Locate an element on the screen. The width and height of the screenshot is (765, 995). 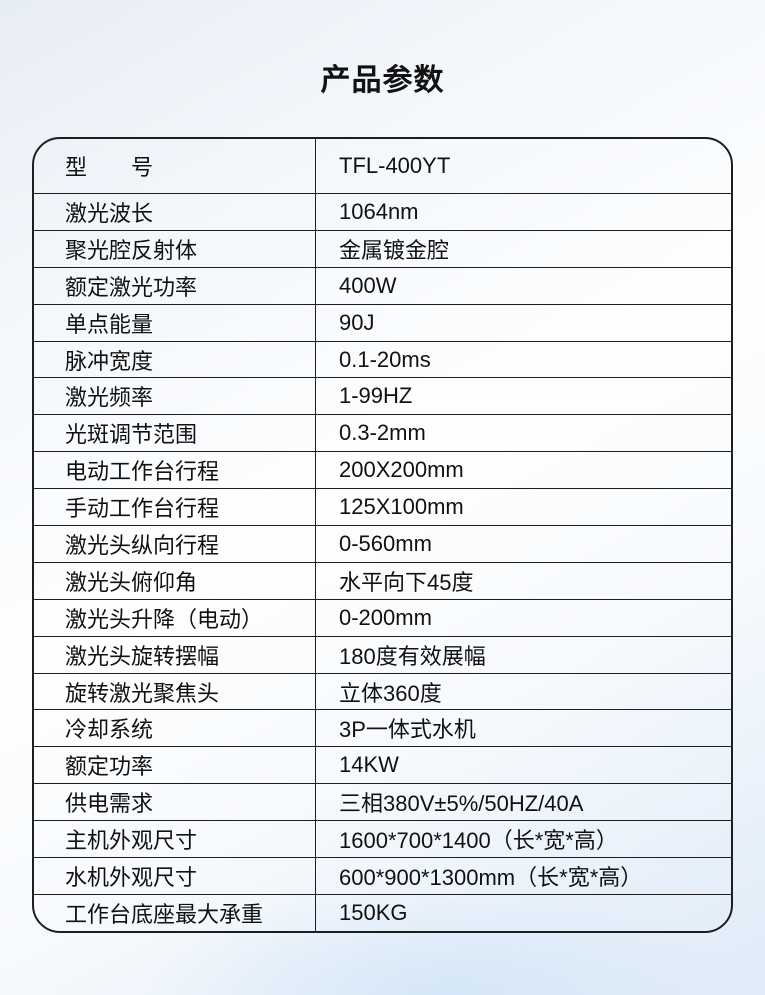
spec-value: 金属镀金腔 is located at coordinates (523, 248).